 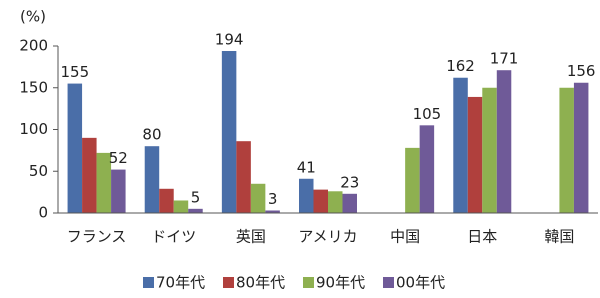 What do you see at coordinates (43, 213) in the screenshot?
I see `y-tick-label: 0` at bounding box center [43, 213].